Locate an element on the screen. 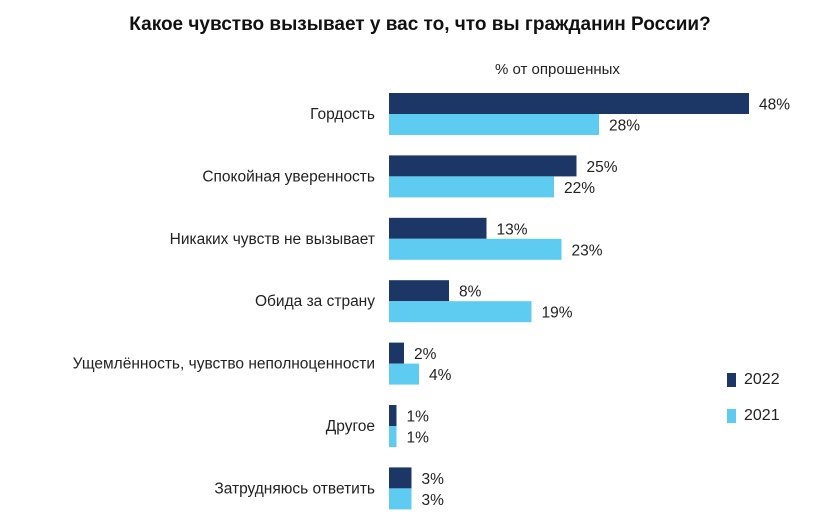 Image resolution: width=840 pixels, height=517 pixels. bar-2021-никаких-чувств-не-вызывает is located at coordinates (475, 249).